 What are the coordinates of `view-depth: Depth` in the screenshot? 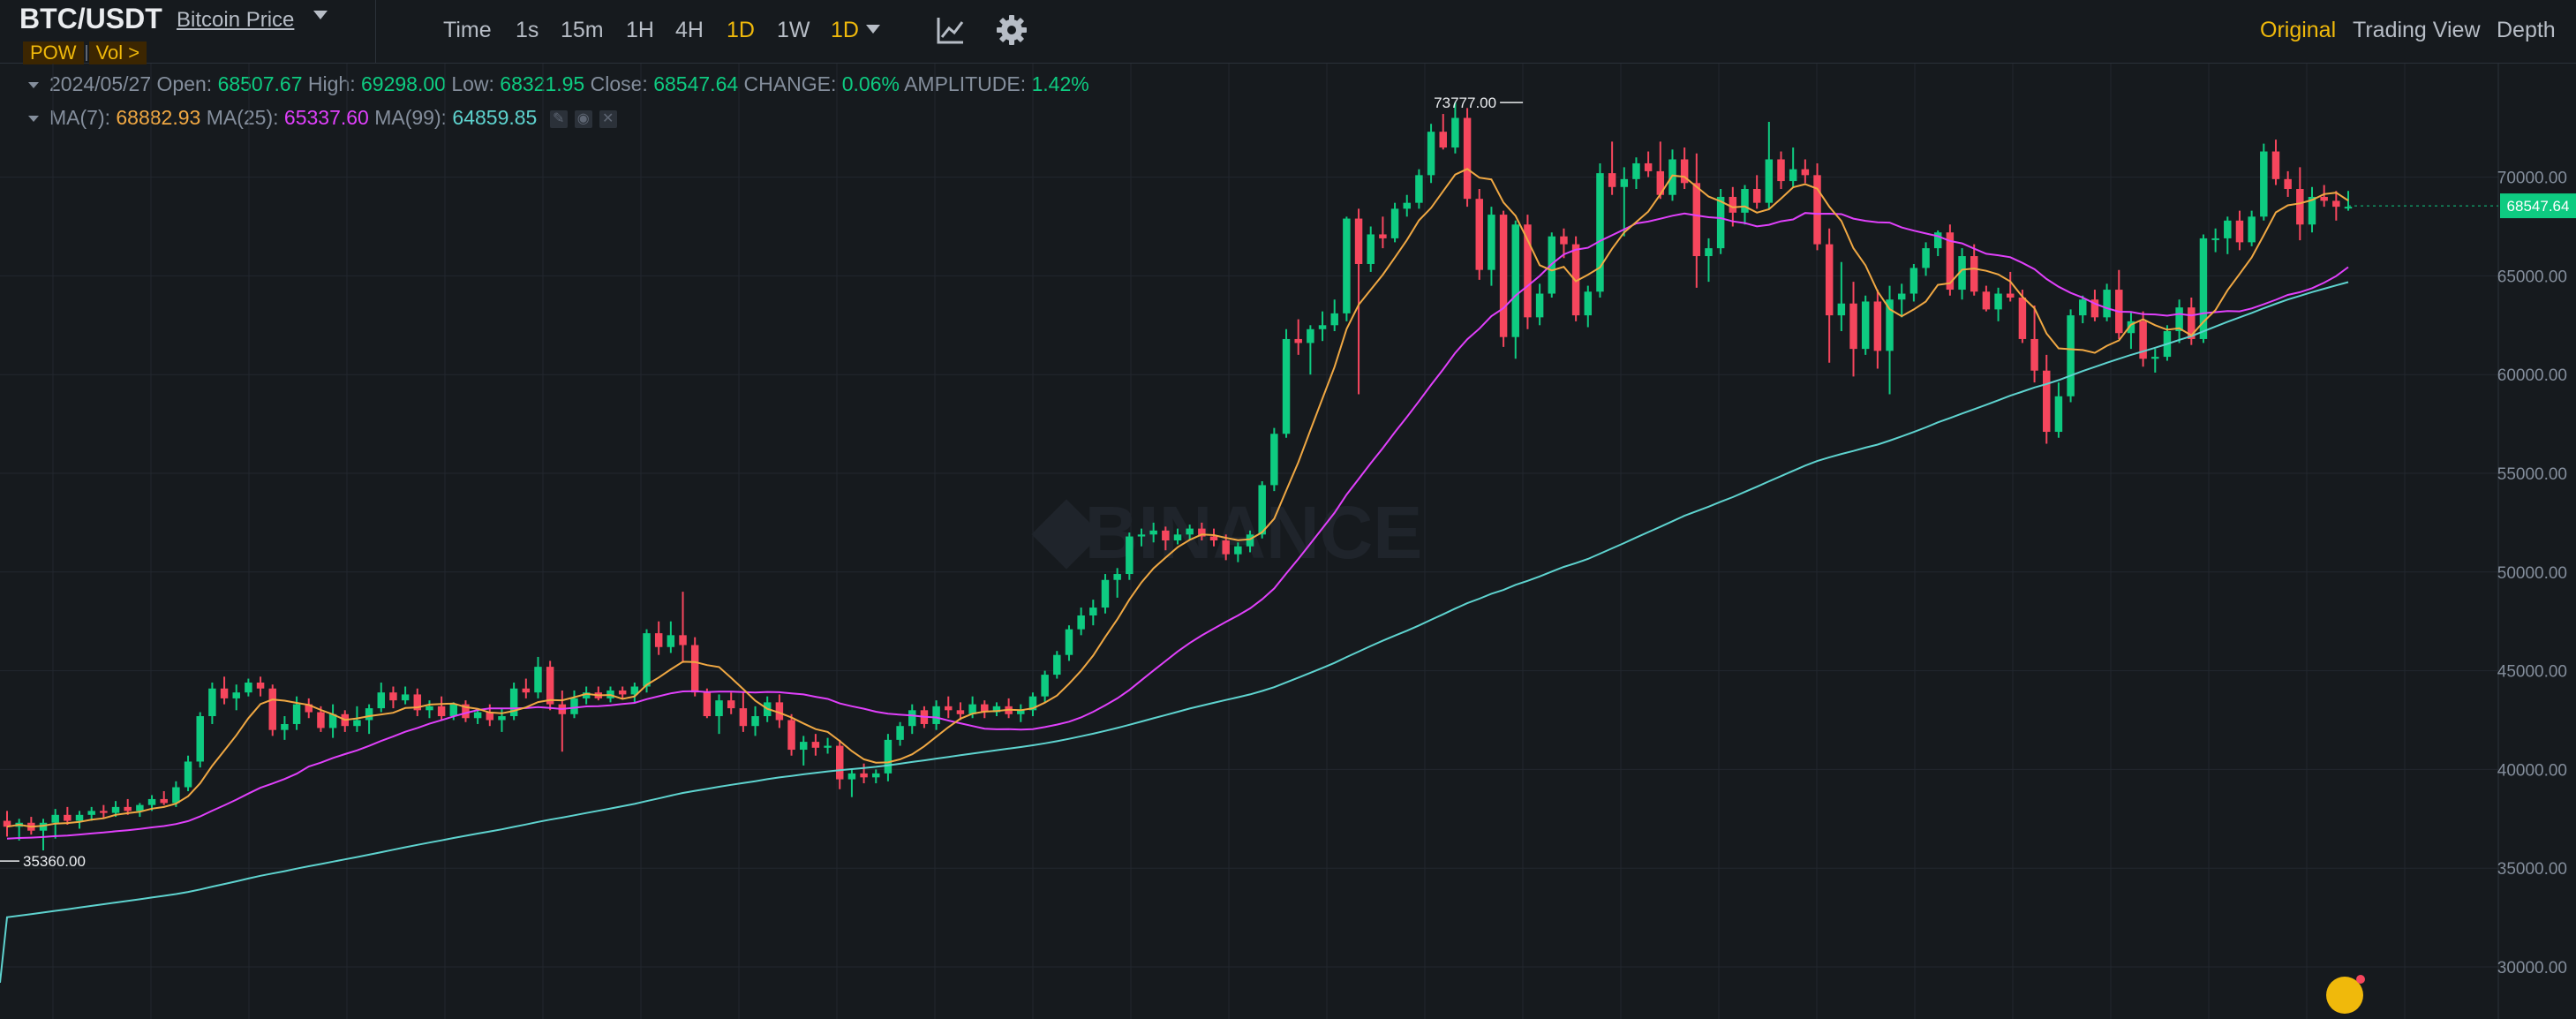 It's located at (2527, 30).